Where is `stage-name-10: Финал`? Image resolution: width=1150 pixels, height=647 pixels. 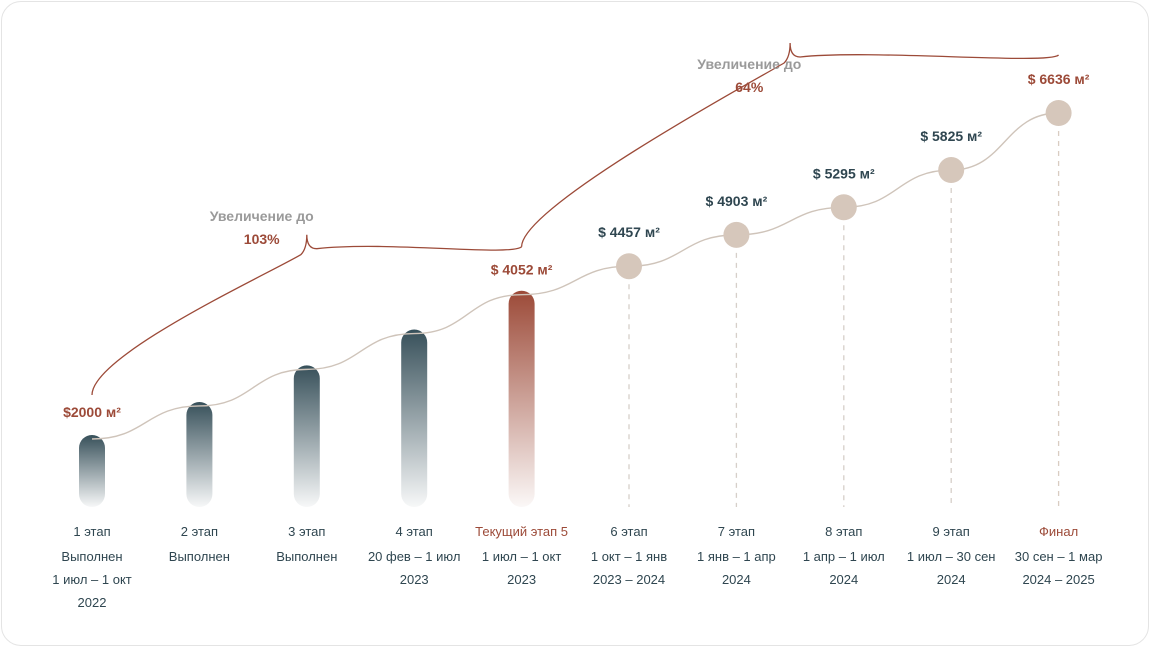
stage-name-10: Финал is located at coordinates (1058, 531).